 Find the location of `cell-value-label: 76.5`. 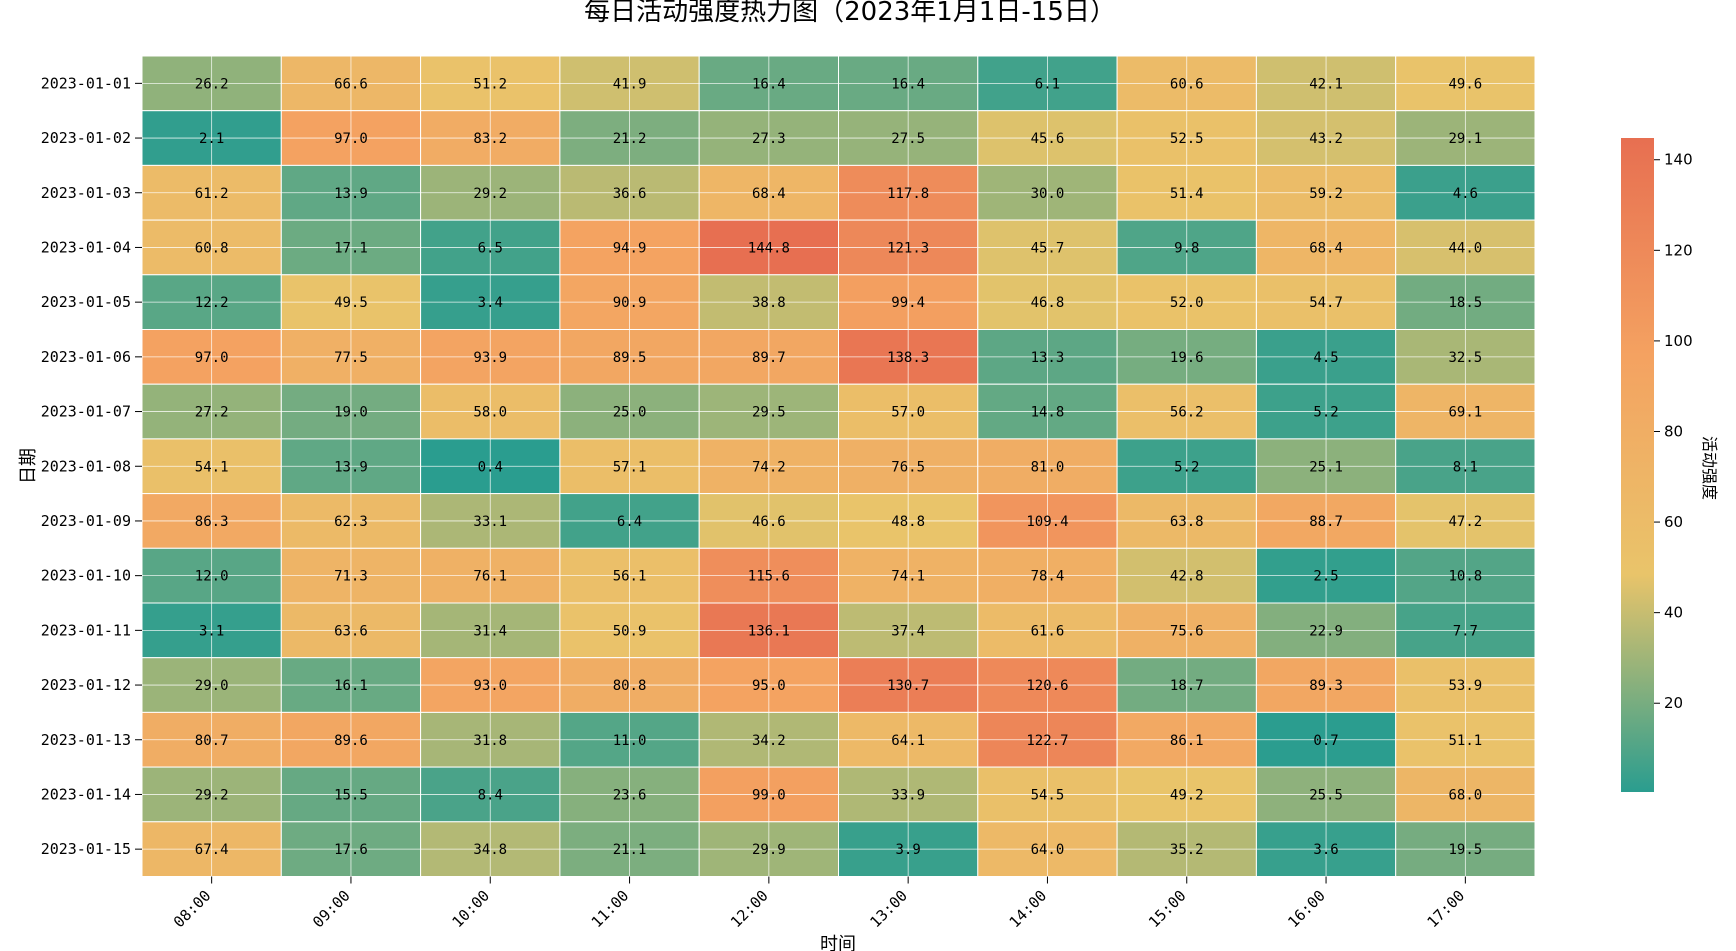

cell-value-label: 76.5 is located at coordinates (908, 467).